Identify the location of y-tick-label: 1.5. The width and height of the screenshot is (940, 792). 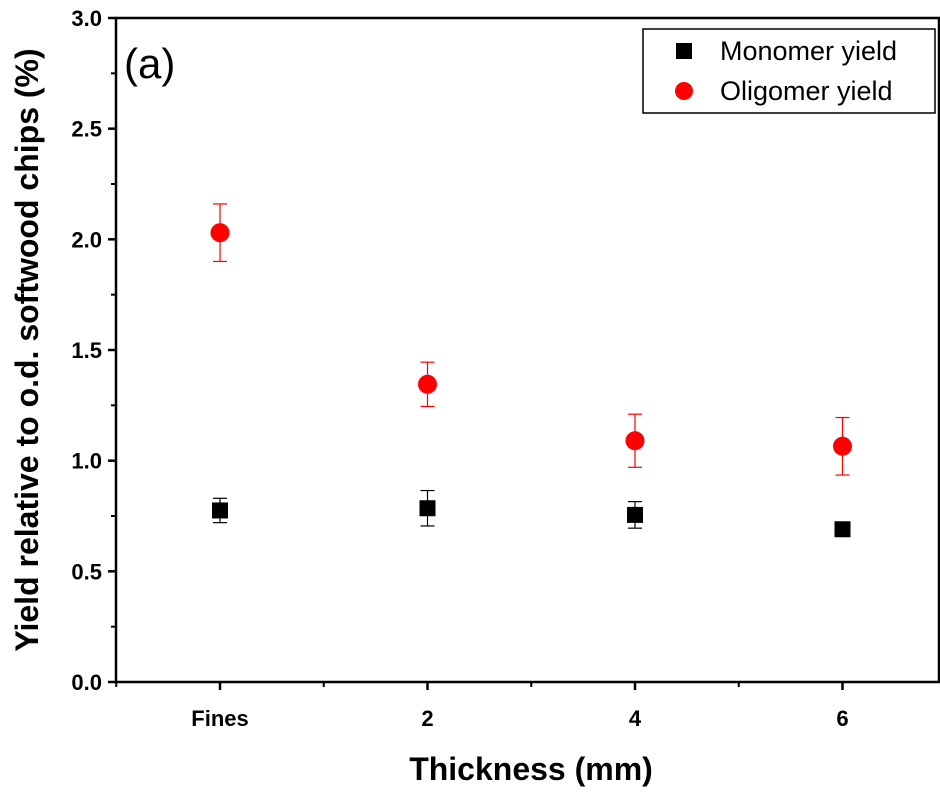
(86, 350).